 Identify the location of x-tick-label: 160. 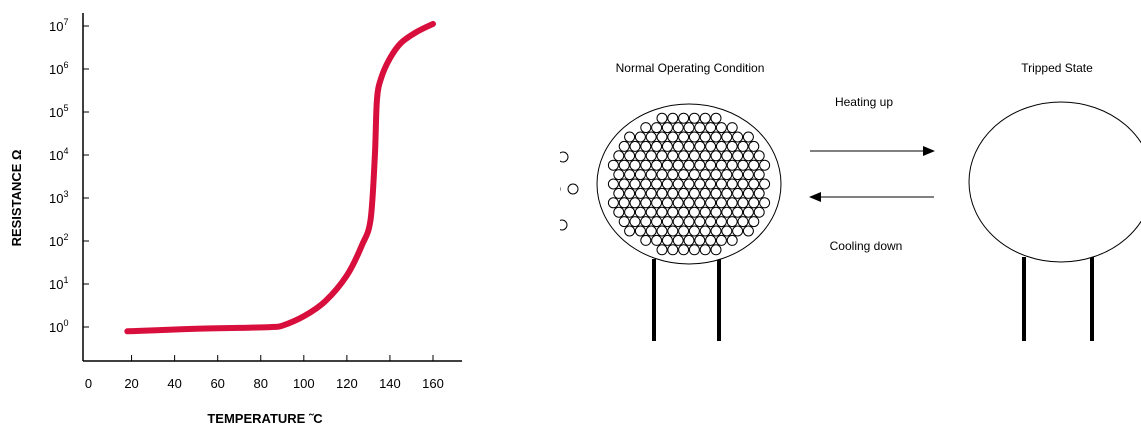
(433, 383).